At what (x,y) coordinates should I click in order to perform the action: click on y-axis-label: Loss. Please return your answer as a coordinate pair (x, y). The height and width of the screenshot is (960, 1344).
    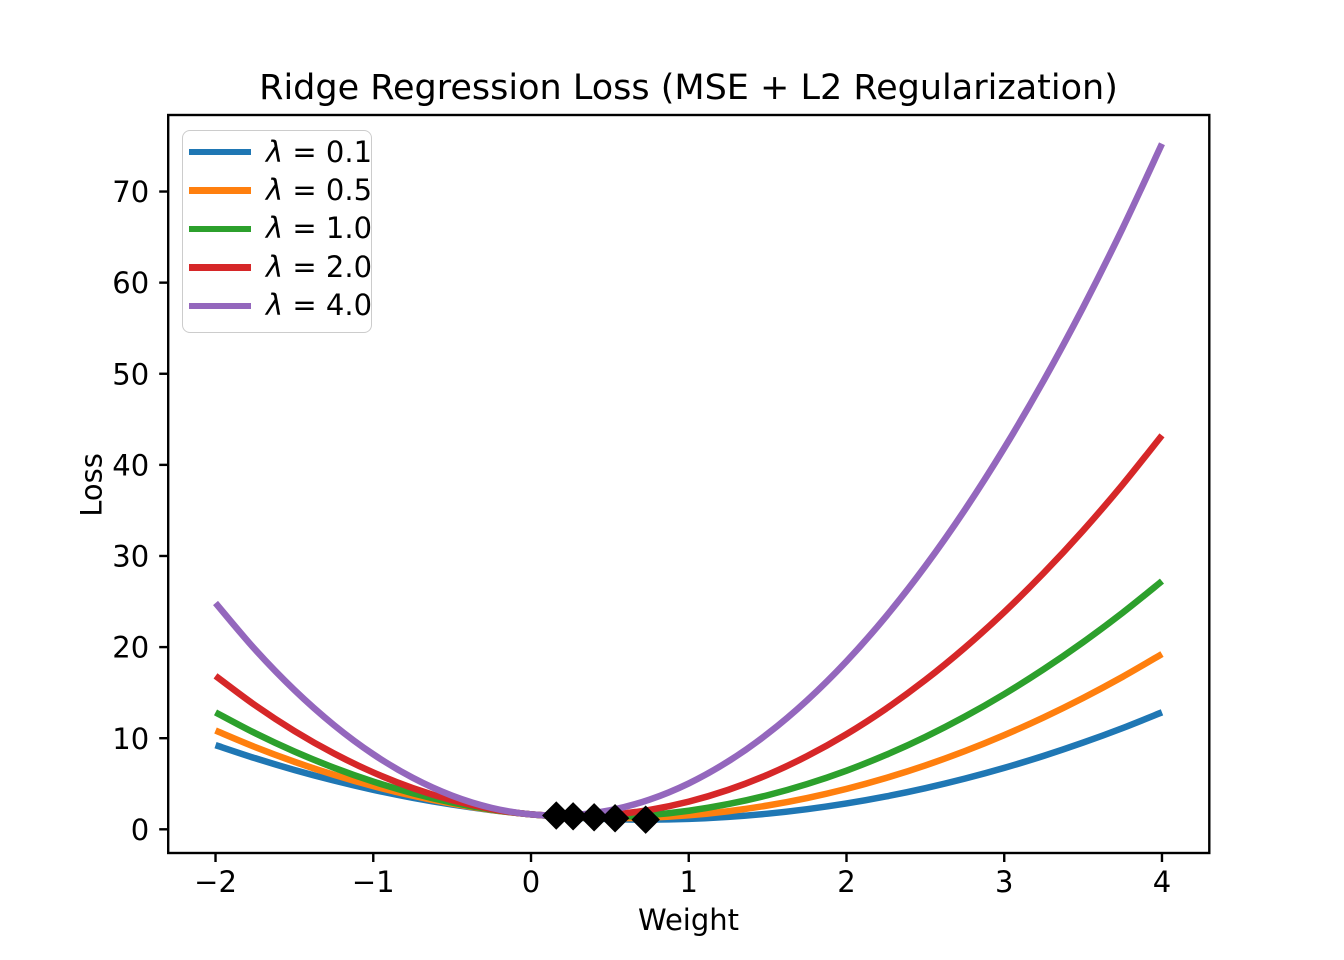
    Looking at the image, I should click on (91, 485).